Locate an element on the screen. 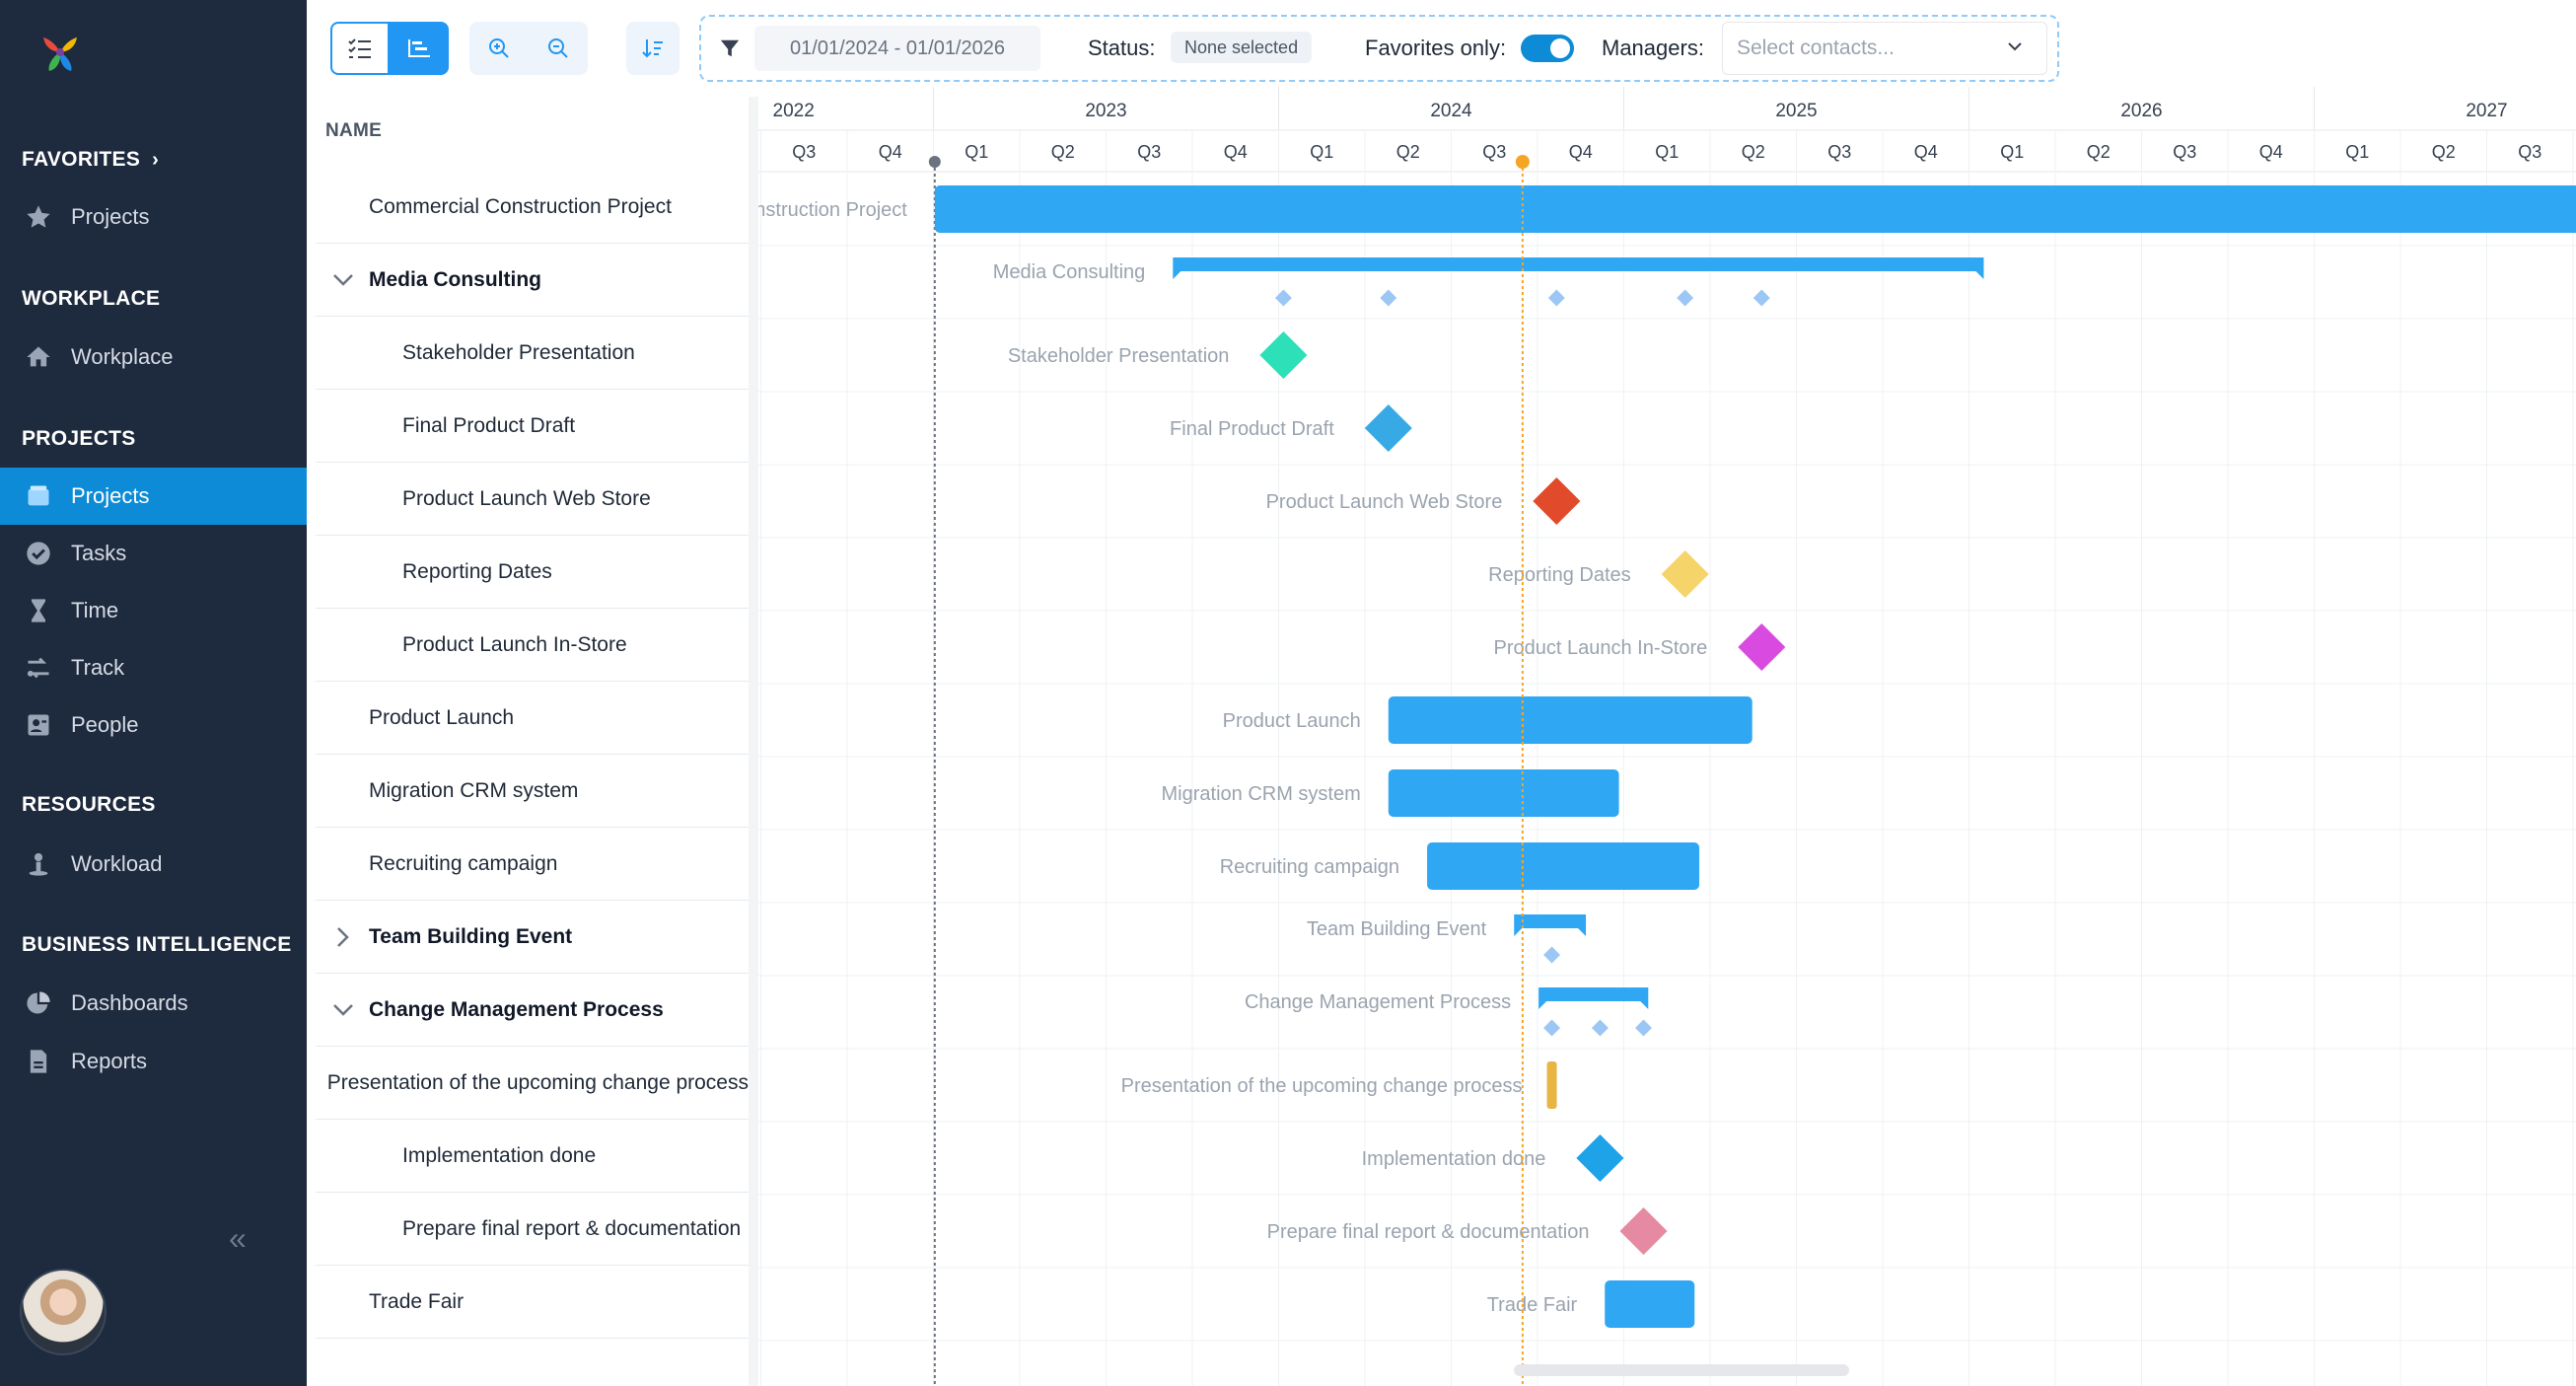 The height and width of the screenshot is (1386, 2576). task-bar-label: Recruiting campaign is located at coordinates (1309, 867).